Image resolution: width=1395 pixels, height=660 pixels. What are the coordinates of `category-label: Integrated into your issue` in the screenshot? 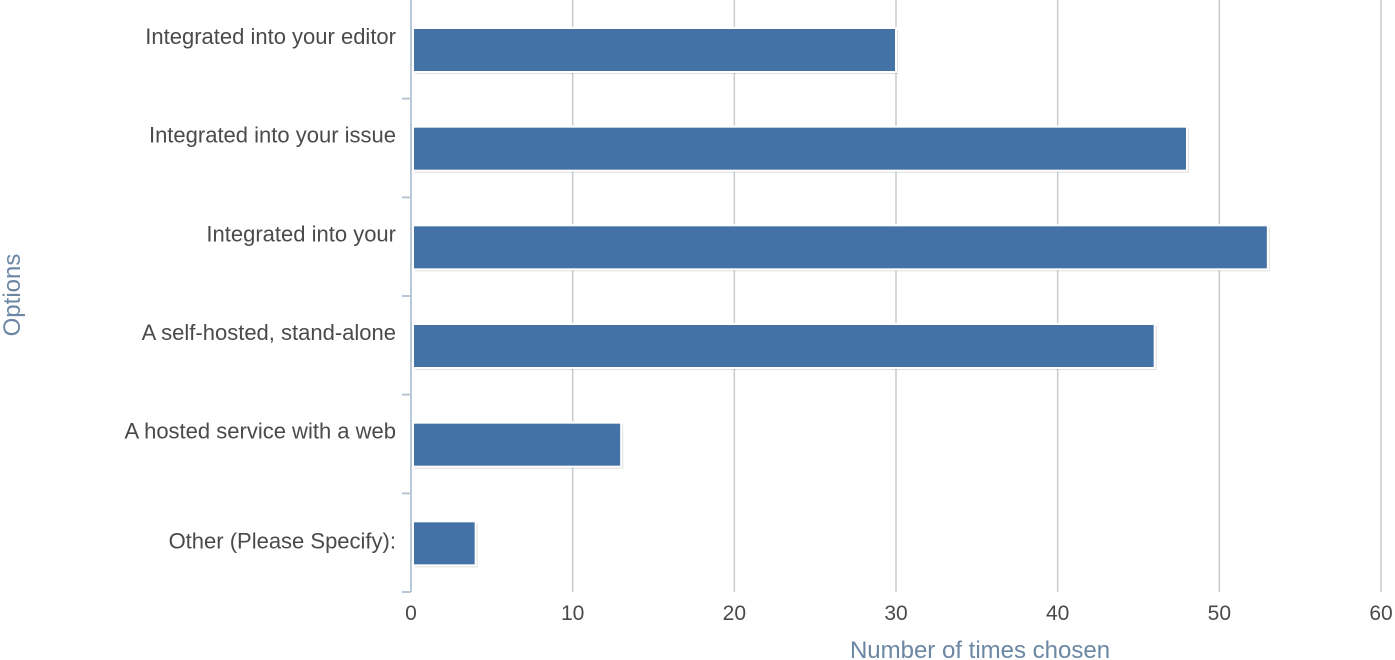 It's located at (272, 135).